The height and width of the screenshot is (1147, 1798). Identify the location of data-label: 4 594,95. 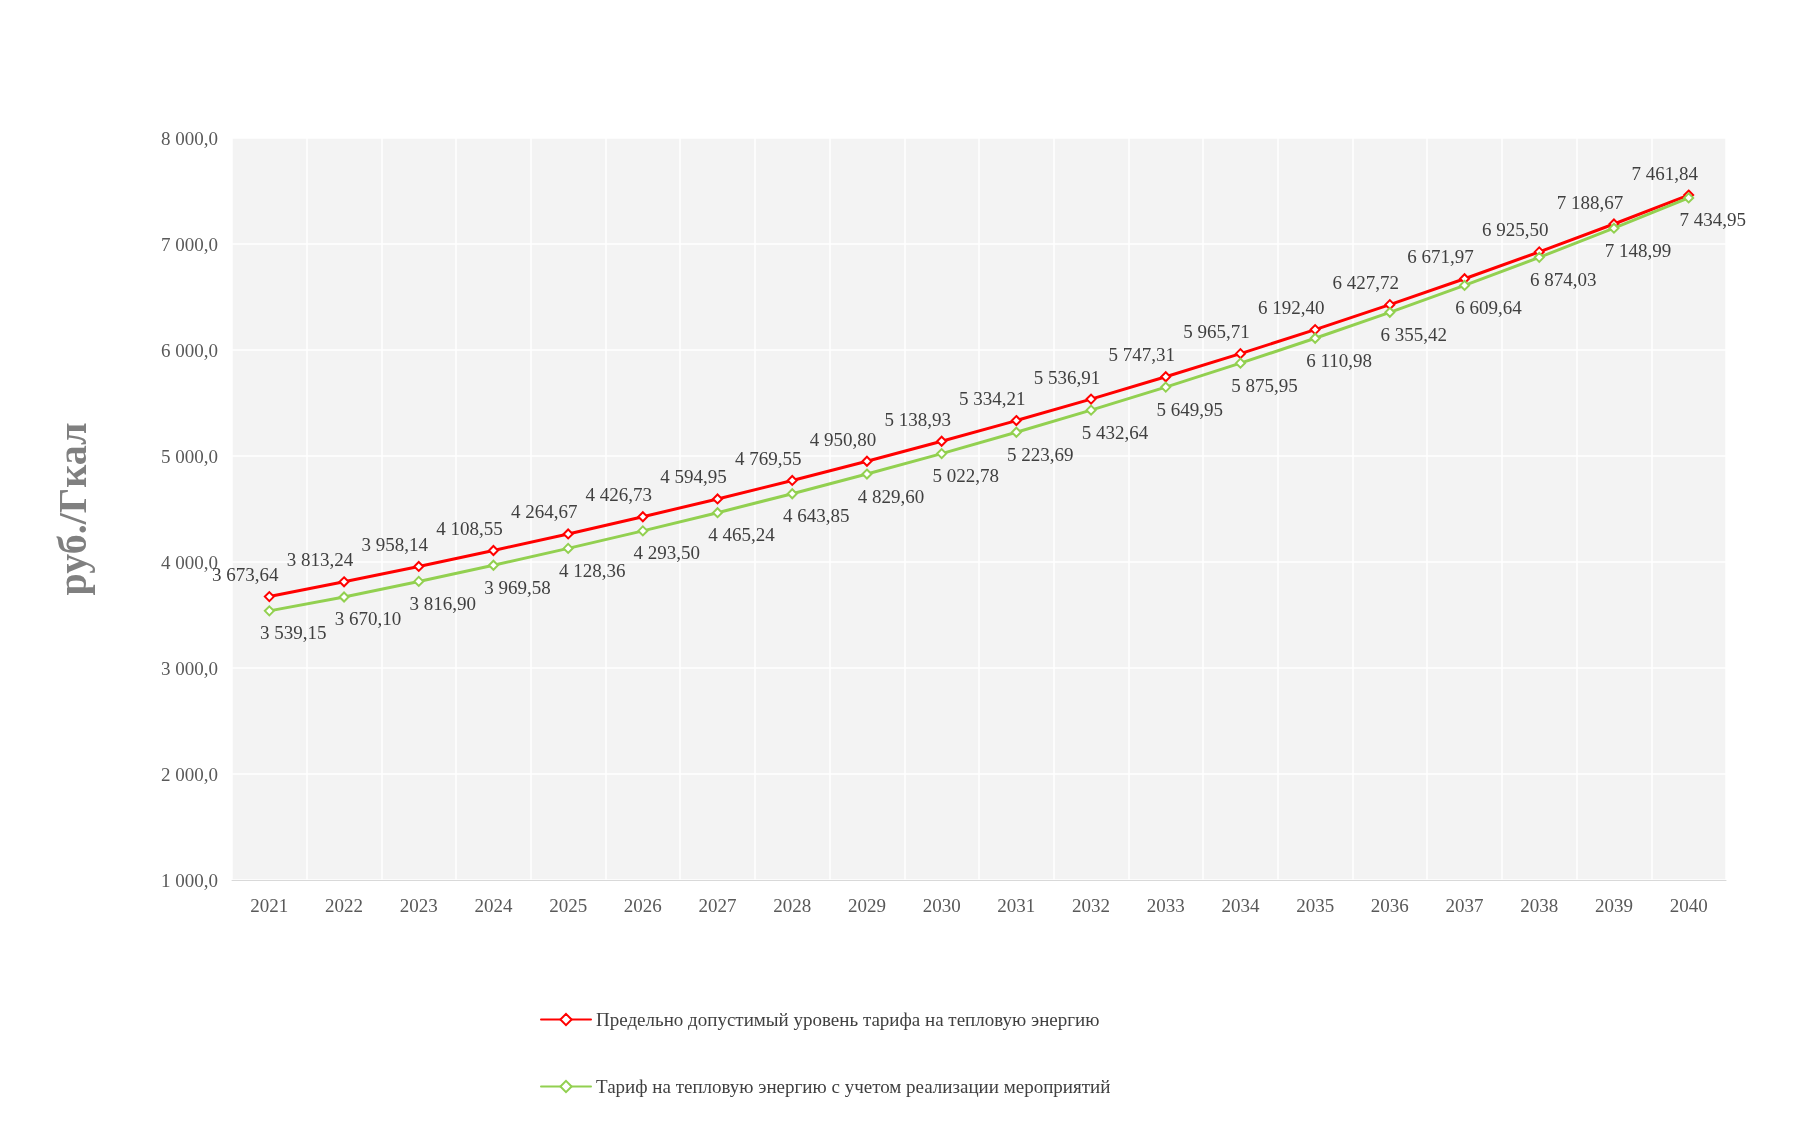
(693, 477).